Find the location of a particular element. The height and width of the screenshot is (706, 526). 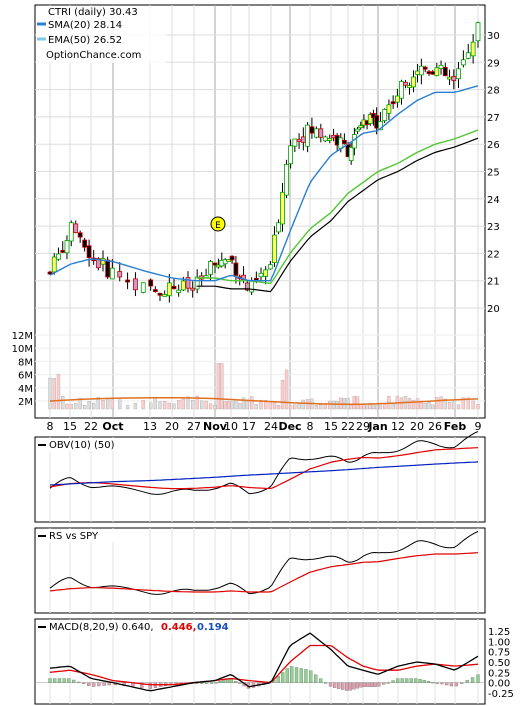

obv-panel-frame is located at coordinates (260, 479).